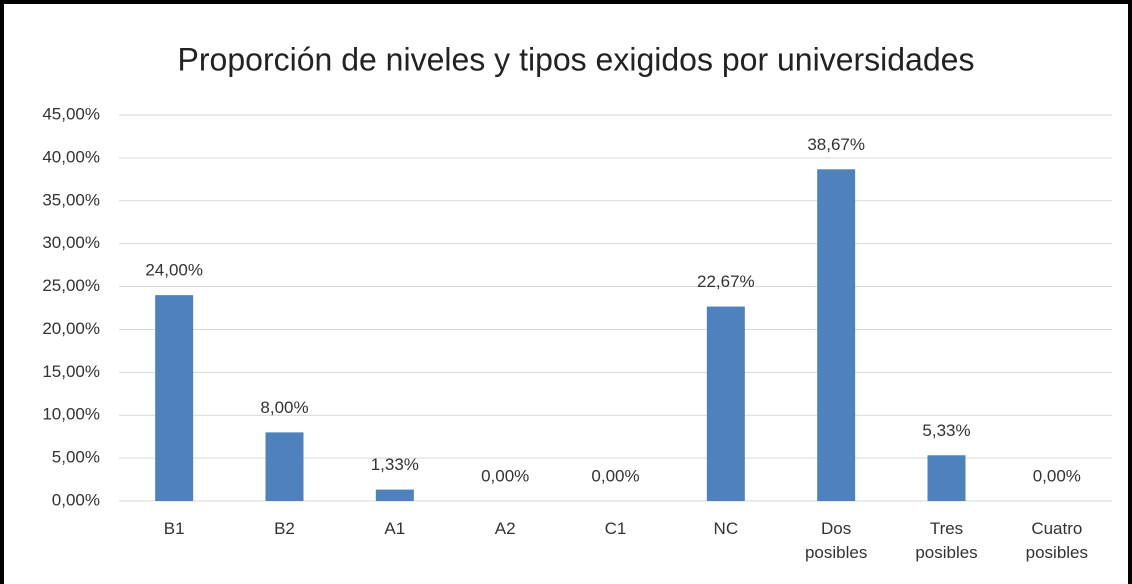 Image resolution: width=1132 pixels, height=584 pixels. What do you see at coordinates (174, 270) in the screenshot?
I see `data-label: 24,00%` at bounding box center [174, 270].